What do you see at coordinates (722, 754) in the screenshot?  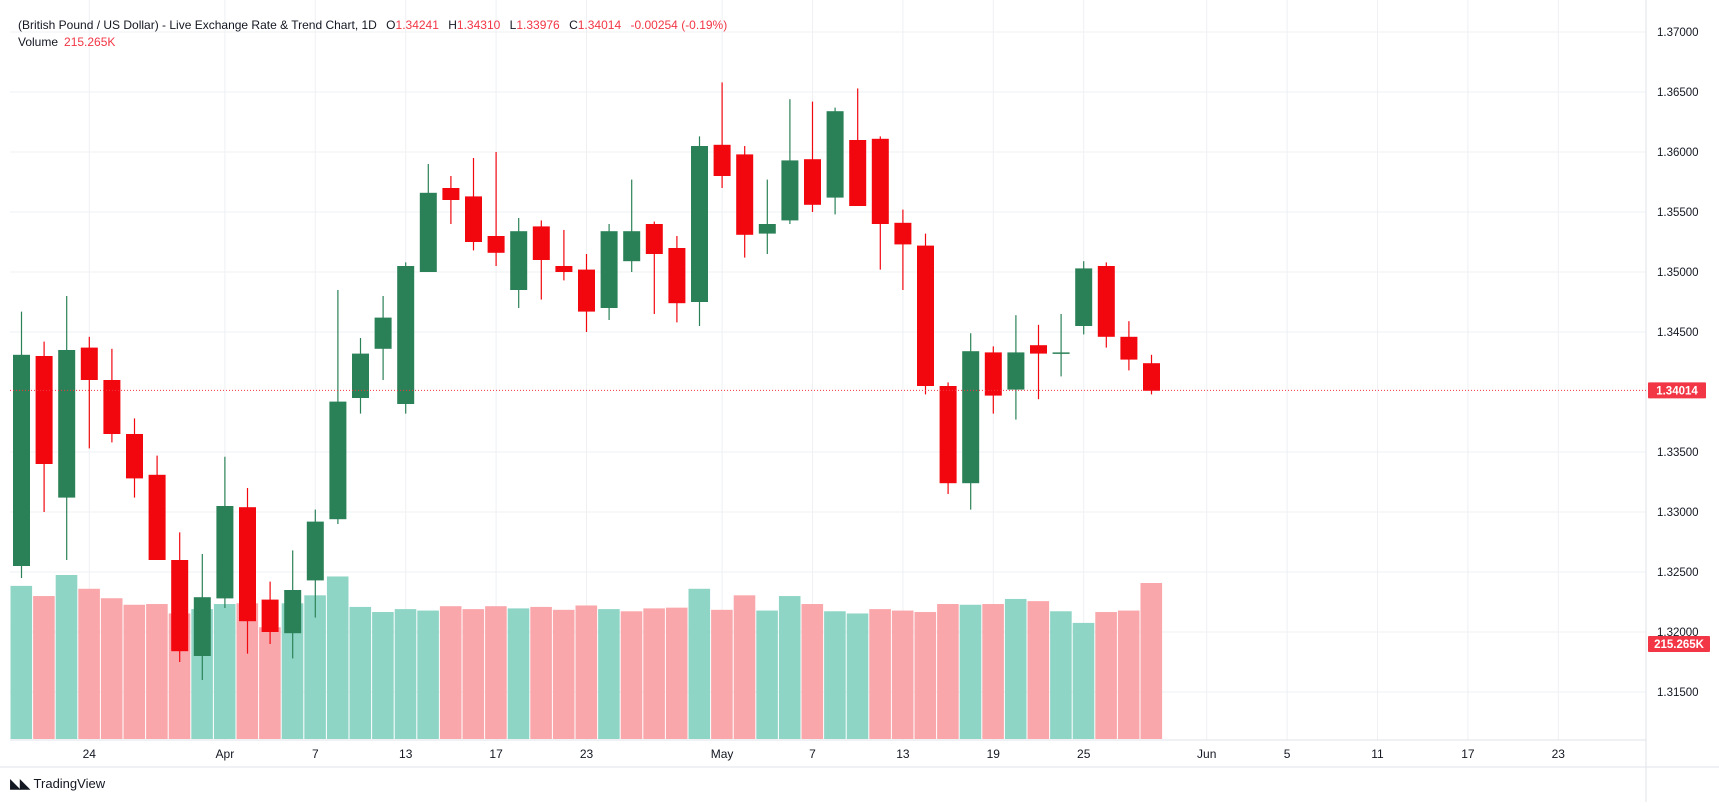 I see `time-tick-label: May` at bounding box center [722, 754].